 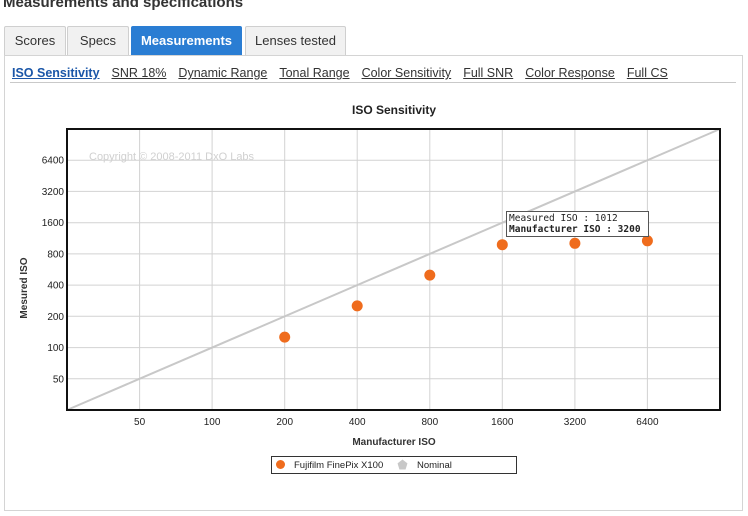 What do you see at coordinates (488, 73) in the screenshot?
I see `subnav-full-snr: Full SNR` at bounding box center [488, 73].